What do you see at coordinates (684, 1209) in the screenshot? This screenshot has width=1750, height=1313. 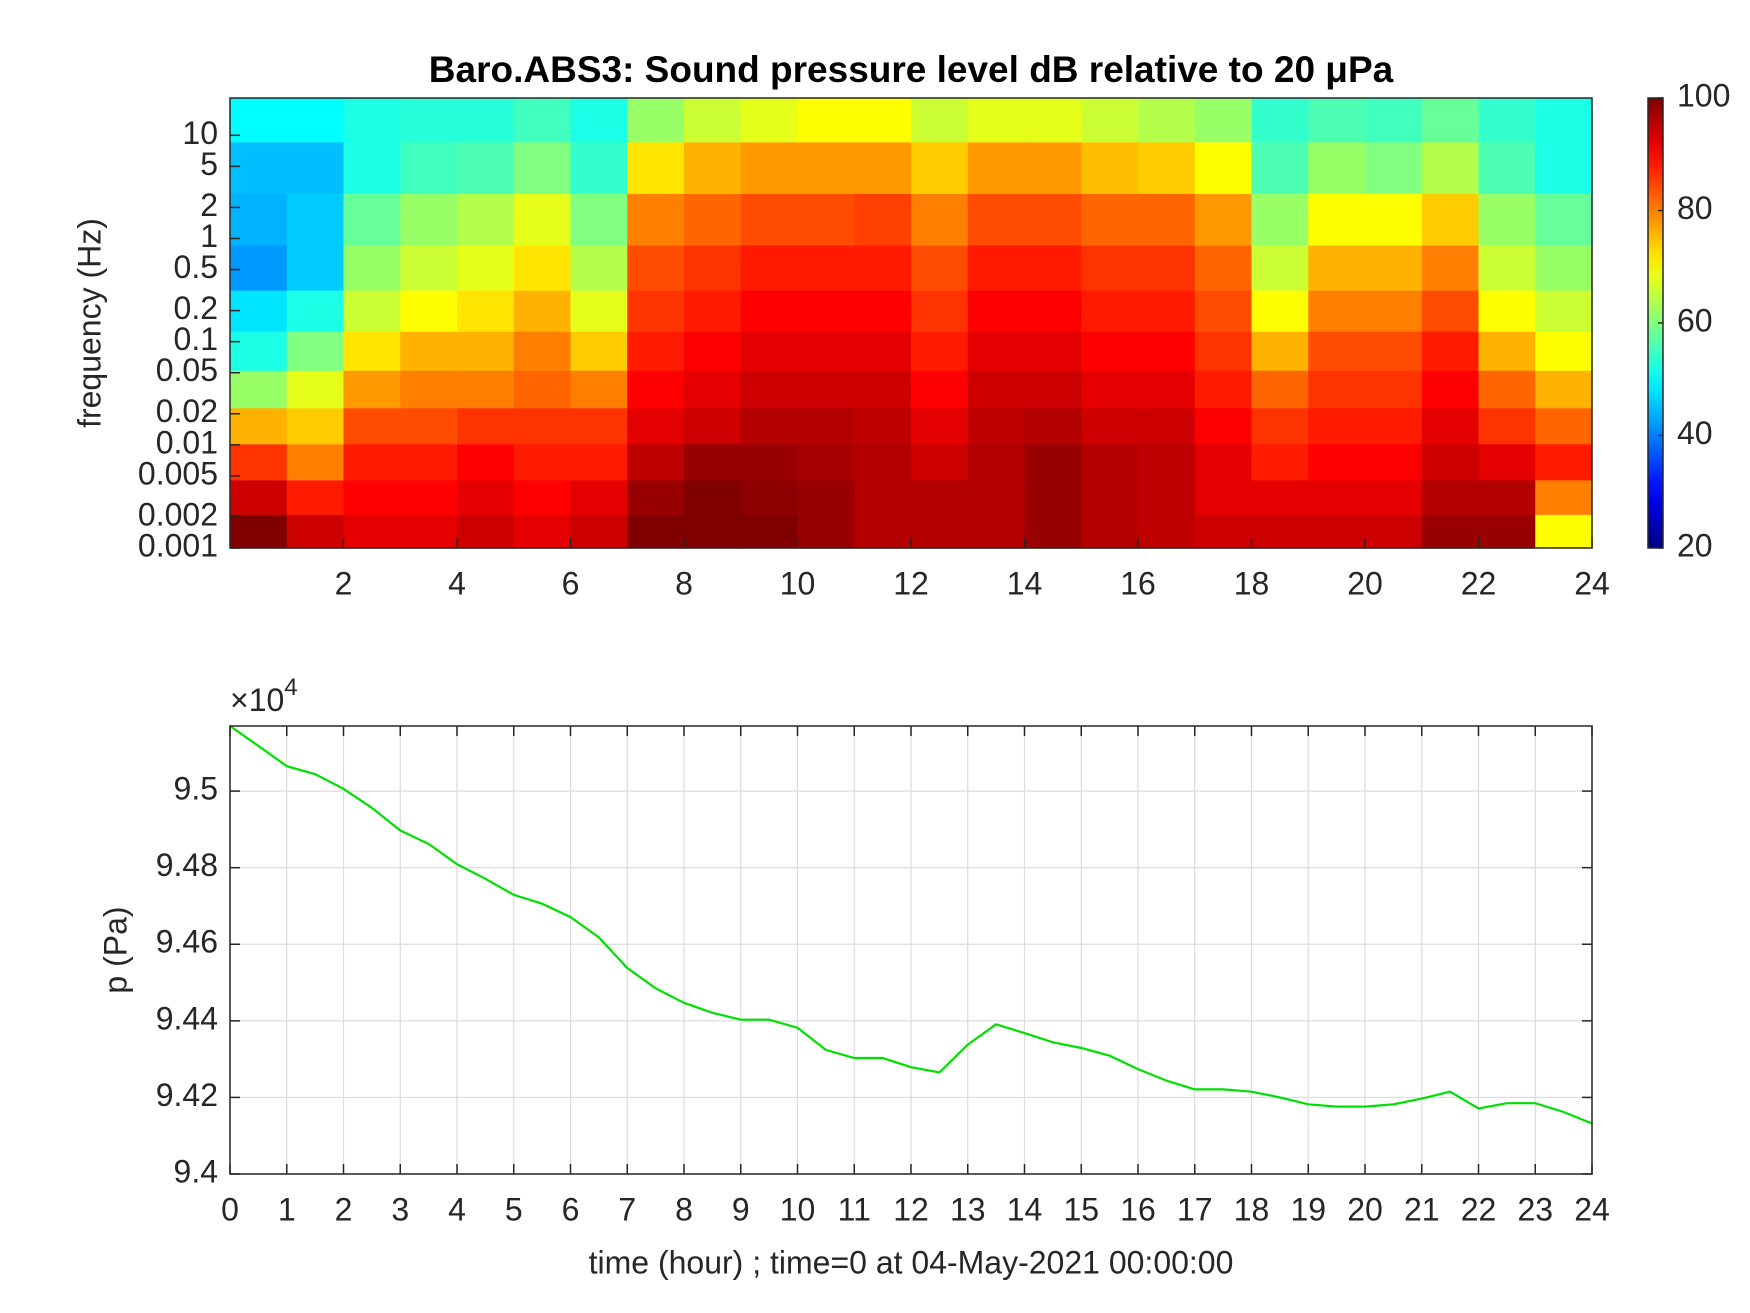 I see `x-tick-label: 8` at bounding box center [684, 1209].